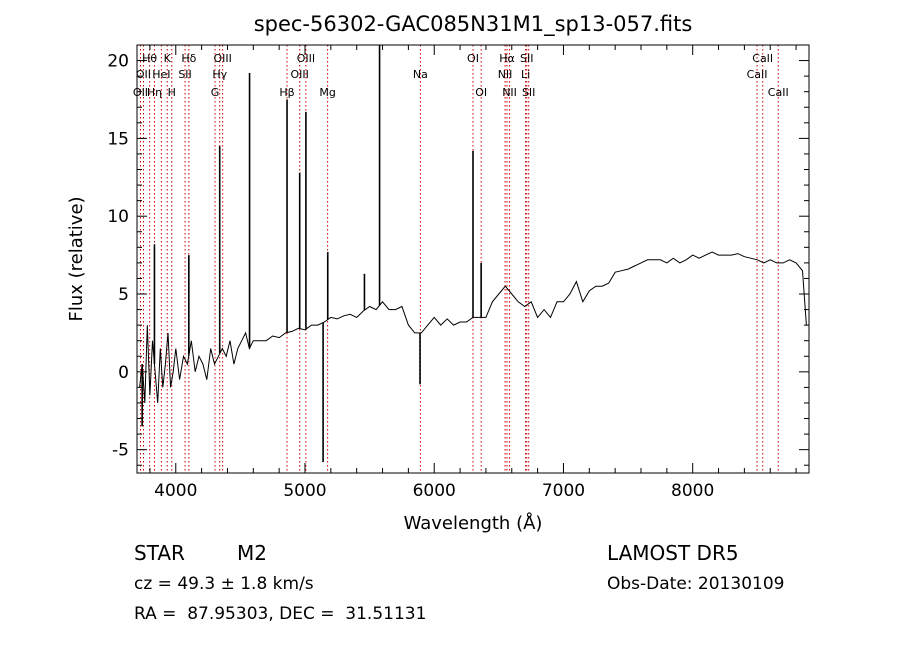 This screenshot has width=900, height=649. Describe the element at coordinates (123, 295) in the screenshot. I see `y-tick-label: 5` at that location.